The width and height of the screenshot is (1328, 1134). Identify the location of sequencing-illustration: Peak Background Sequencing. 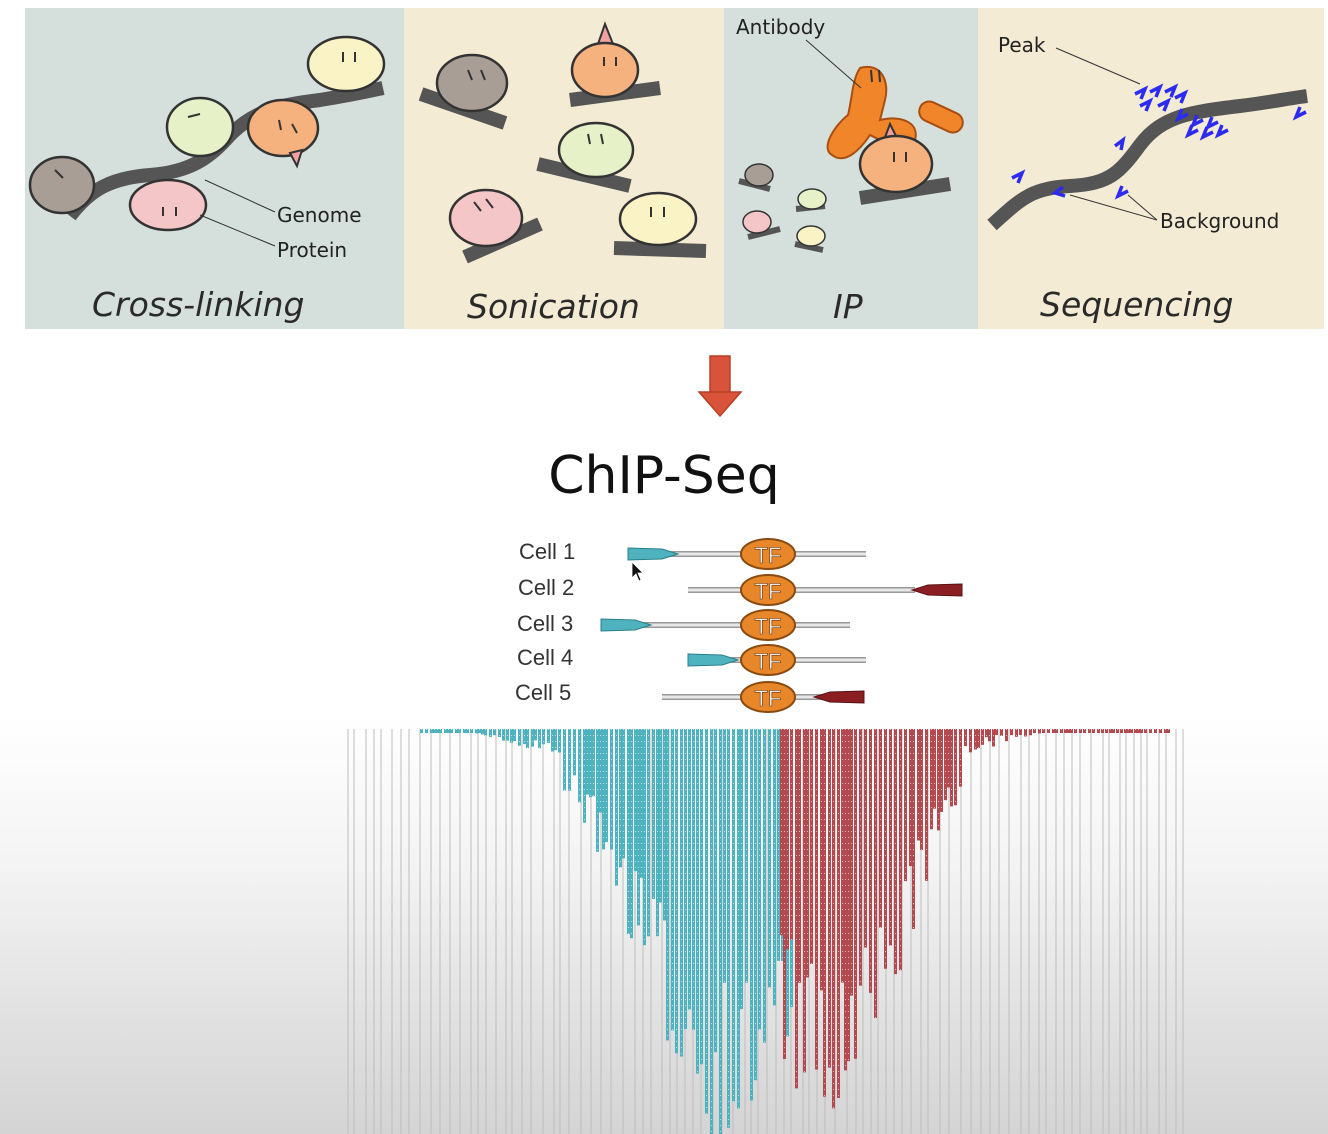
(1147, 178).